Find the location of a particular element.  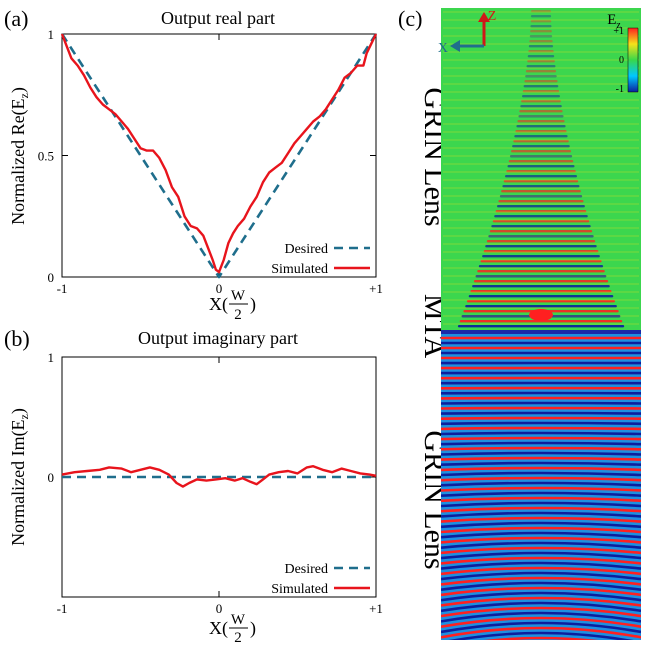

panel-a-x-axis-label: X( W 2 ) is located at coordinates (232, 305).